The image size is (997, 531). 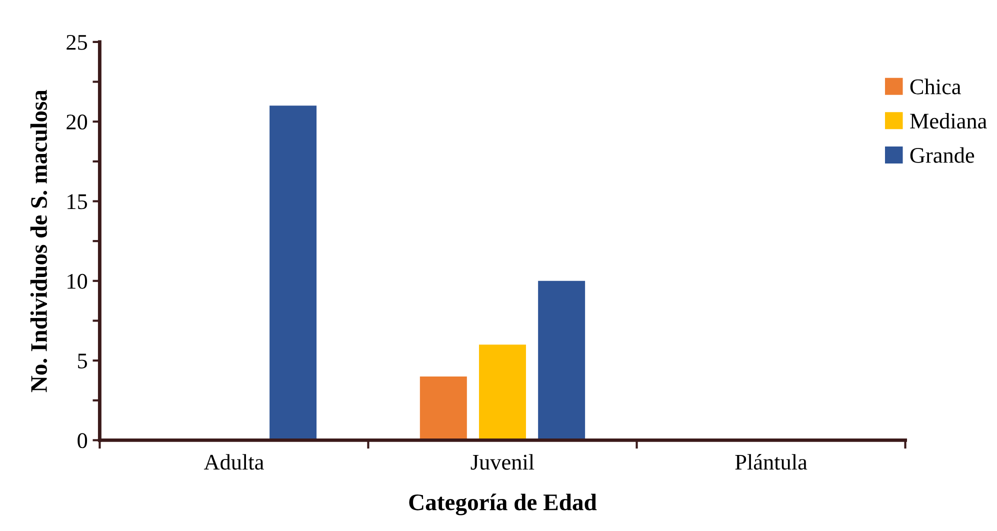 What do you see at coordinates (77, 122) in the screenshot?
I see `y-tick-label: 20` at bounding box center [77, 122].